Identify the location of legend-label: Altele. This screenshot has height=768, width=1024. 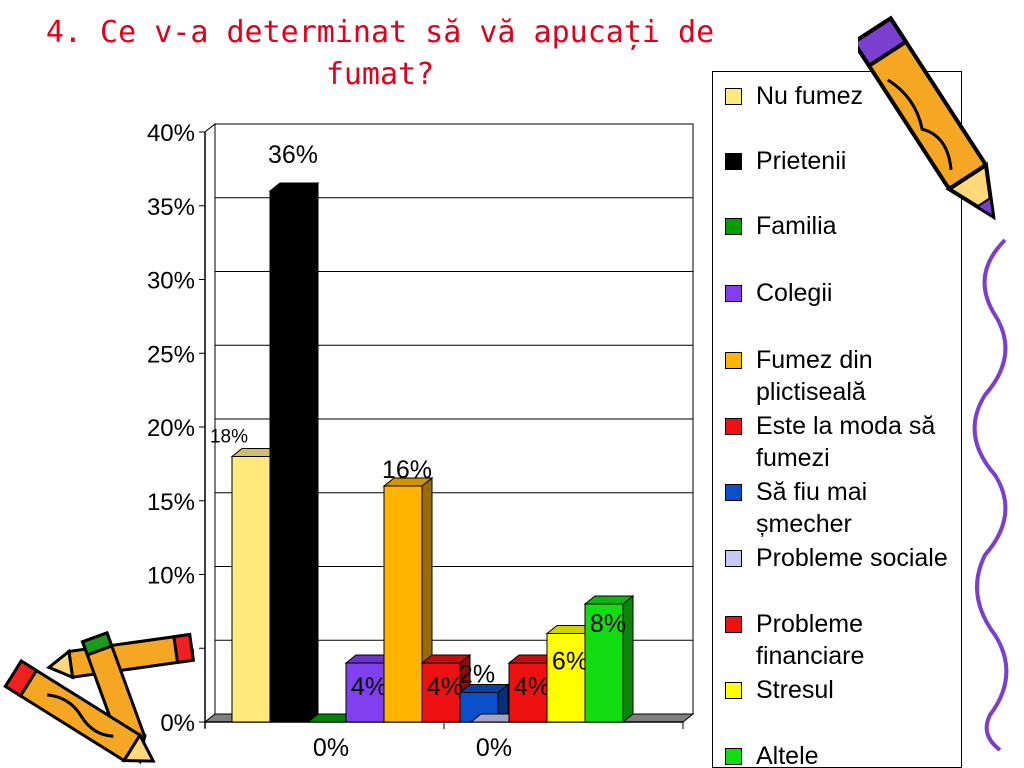
(787, 755).